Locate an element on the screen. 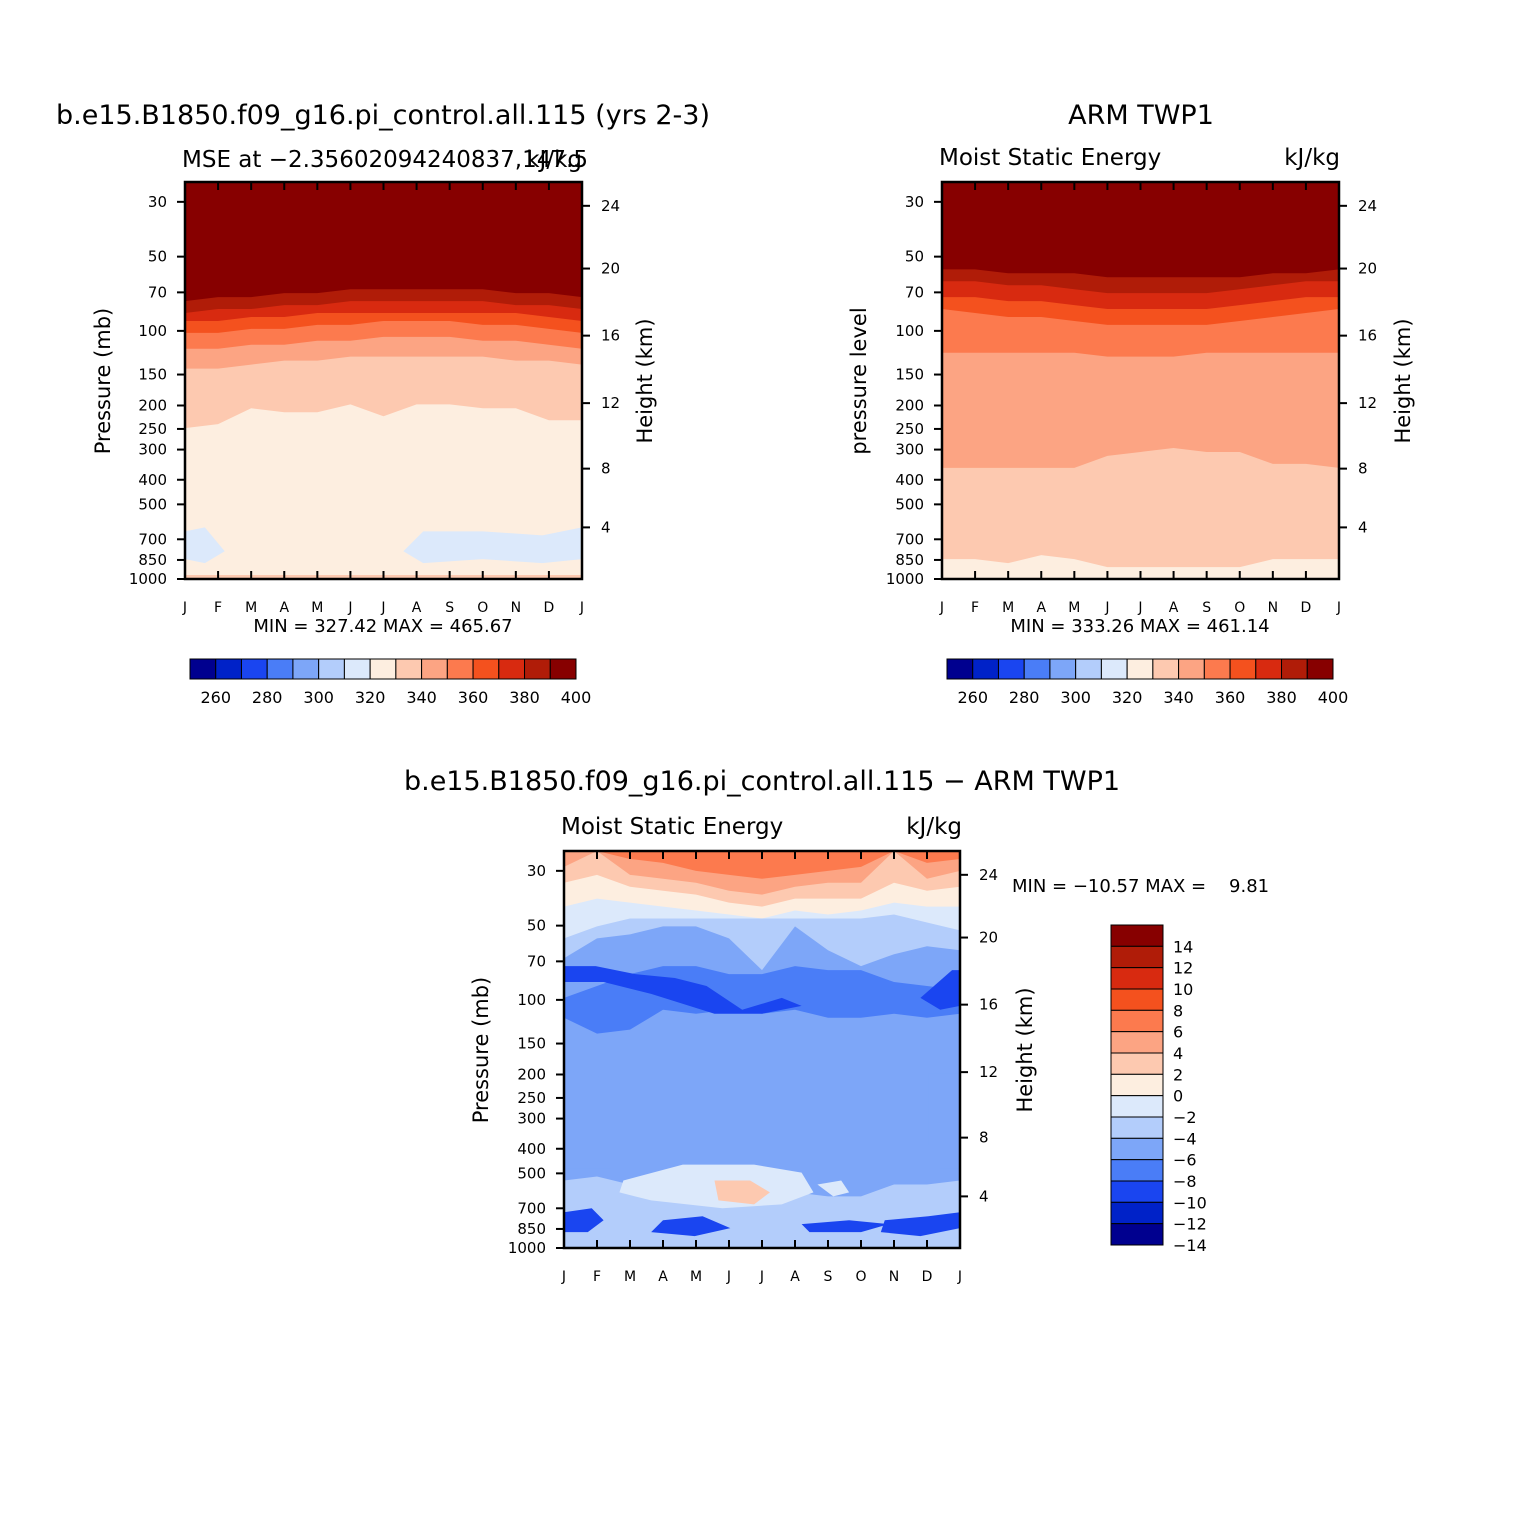 Image resolution: width=1524 pixels, height=1524 pixels. colorbar-label: 6 is located at coordinates (1178, 1032).